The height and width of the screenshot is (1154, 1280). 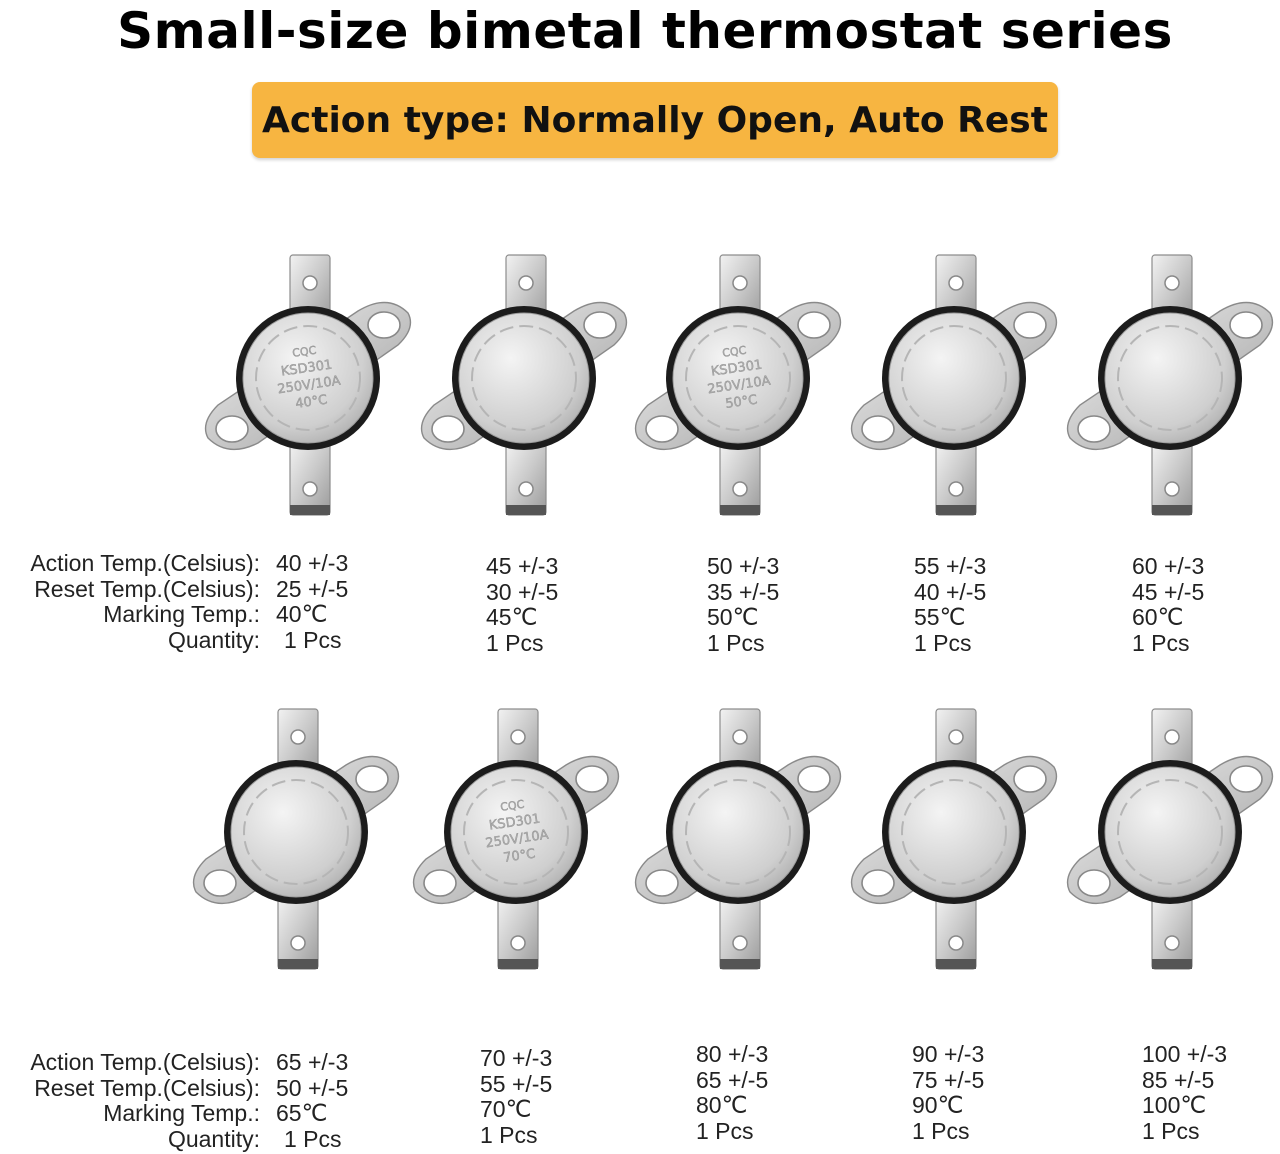 I want to click on reset-temp-value: 65 +/-5, so click(x=732, y=1079).